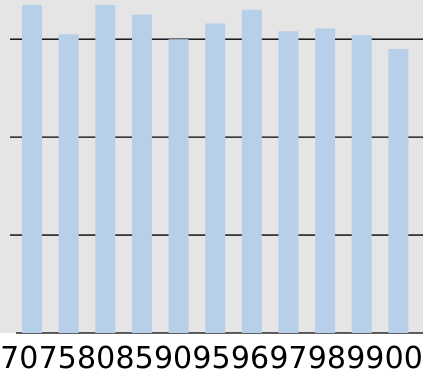 The image size is (423, 373). I want to click on x-tick-label: 96, so click(250, 357).